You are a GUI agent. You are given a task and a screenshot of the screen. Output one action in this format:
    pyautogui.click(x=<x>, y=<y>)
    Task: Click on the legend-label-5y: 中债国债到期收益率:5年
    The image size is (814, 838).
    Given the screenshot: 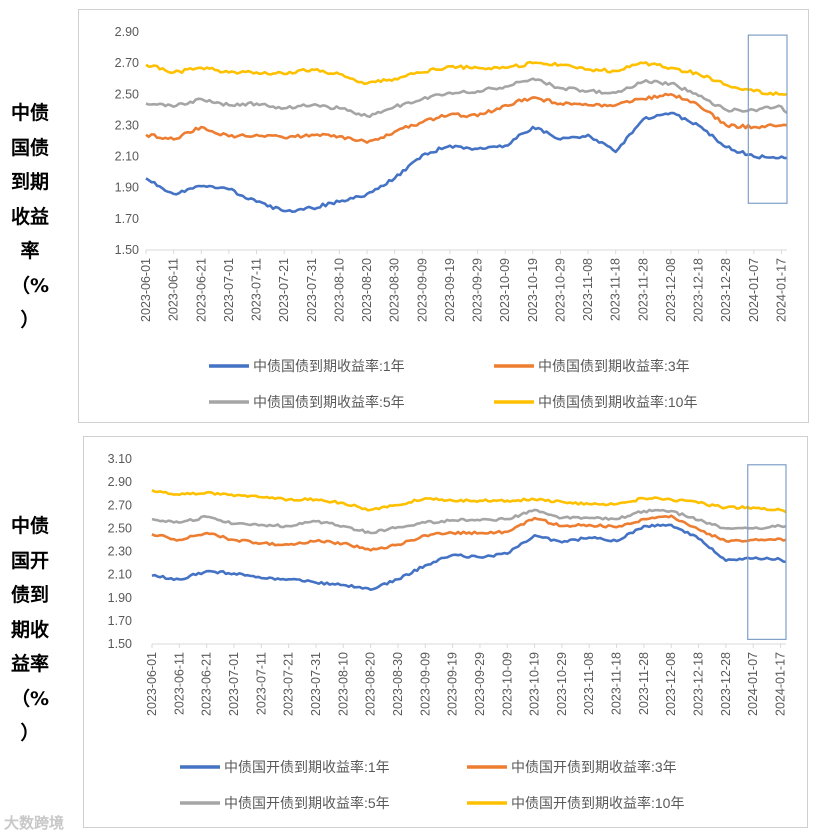 What is the action you would take?
    pyautogui.click(x=329, y=402)
    